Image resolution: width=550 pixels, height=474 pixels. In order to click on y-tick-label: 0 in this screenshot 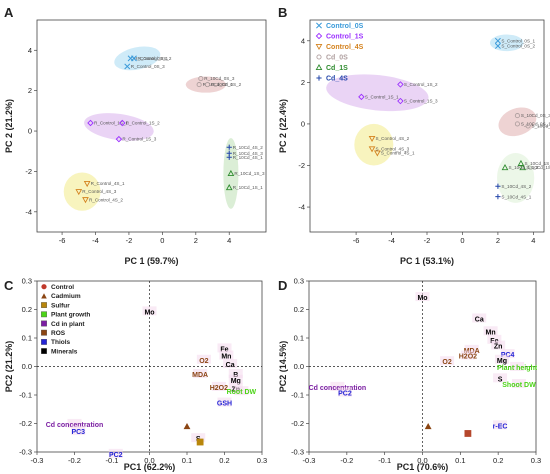, I will do `click(30, 131)`.